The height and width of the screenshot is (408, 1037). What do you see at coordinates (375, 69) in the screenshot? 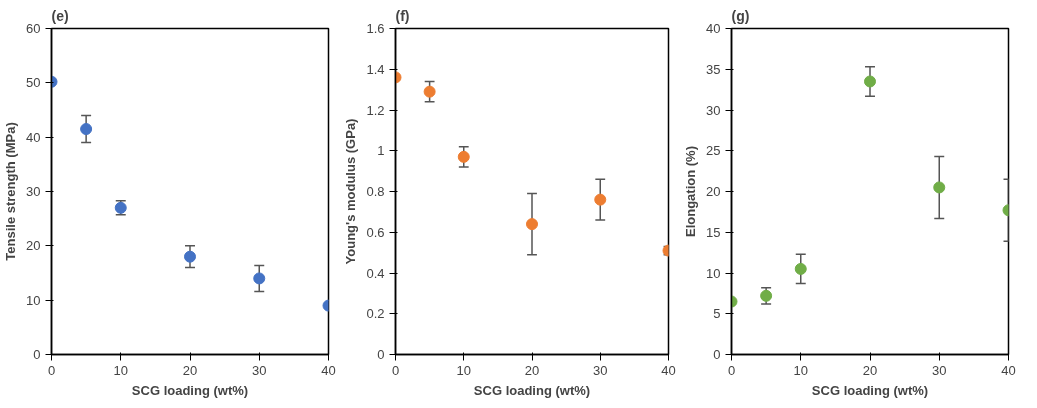
I see `y-tick-label: 1.4` at bounding box center [375, 69].